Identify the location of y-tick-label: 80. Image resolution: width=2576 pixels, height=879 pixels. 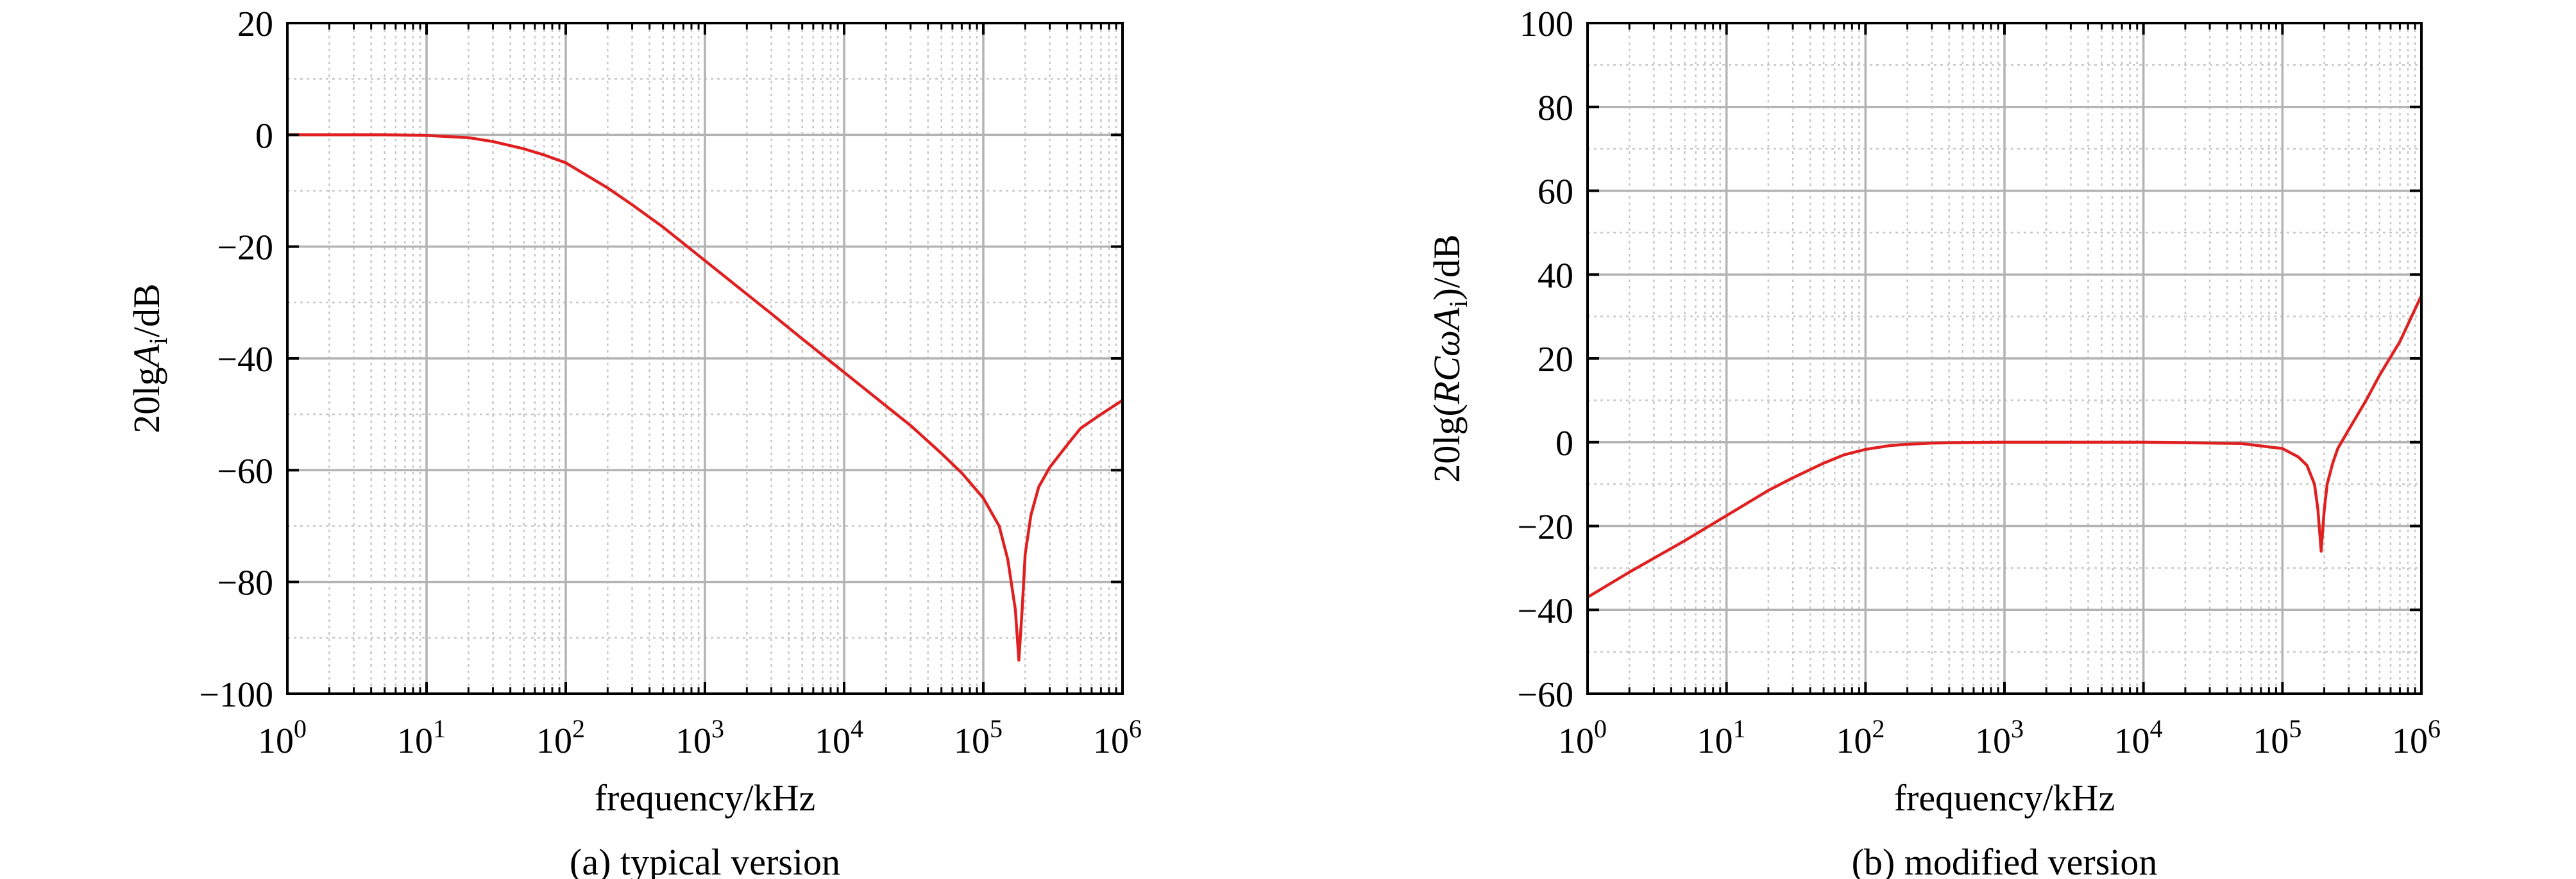
(1555, 108).